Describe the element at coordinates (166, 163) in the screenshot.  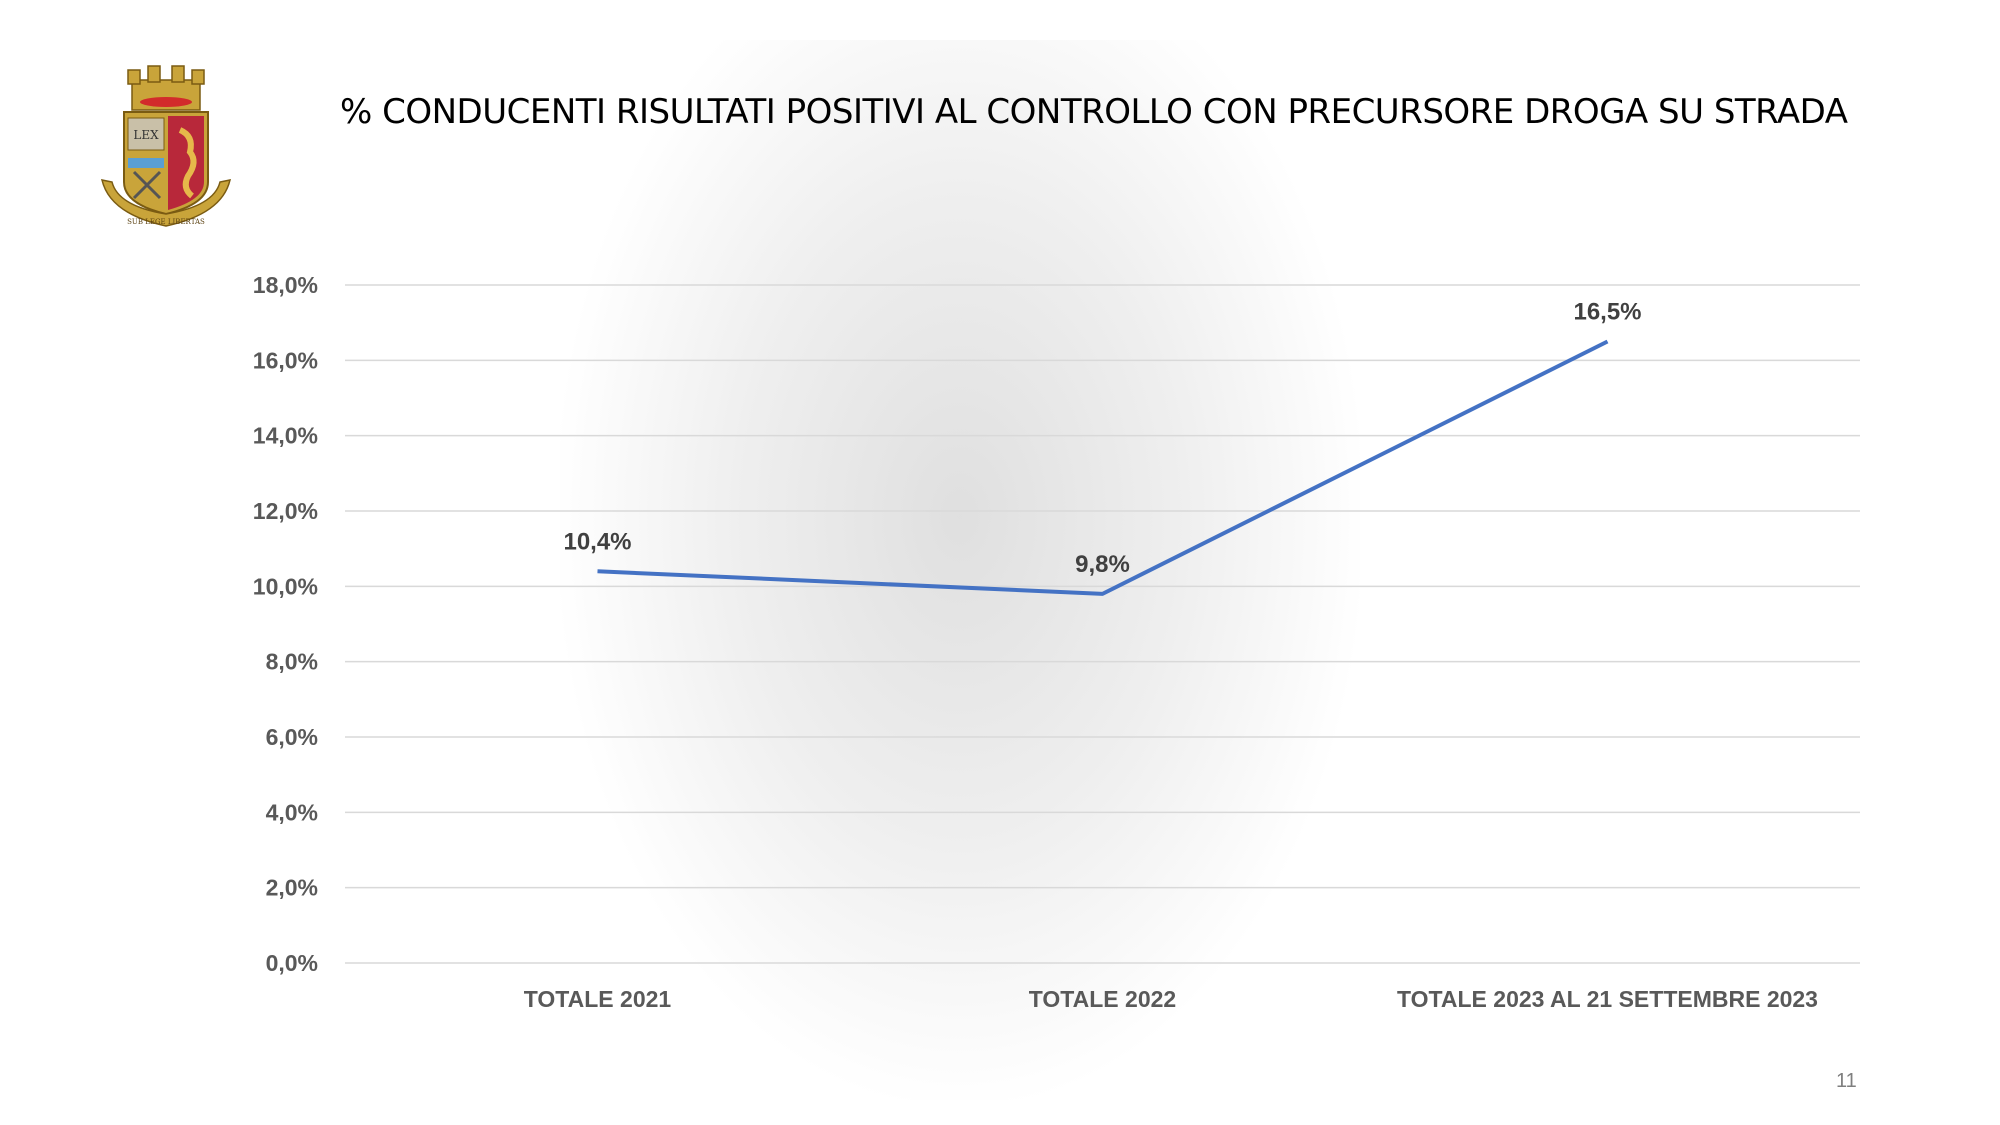
I see `shield-icon: LEX` at that location.